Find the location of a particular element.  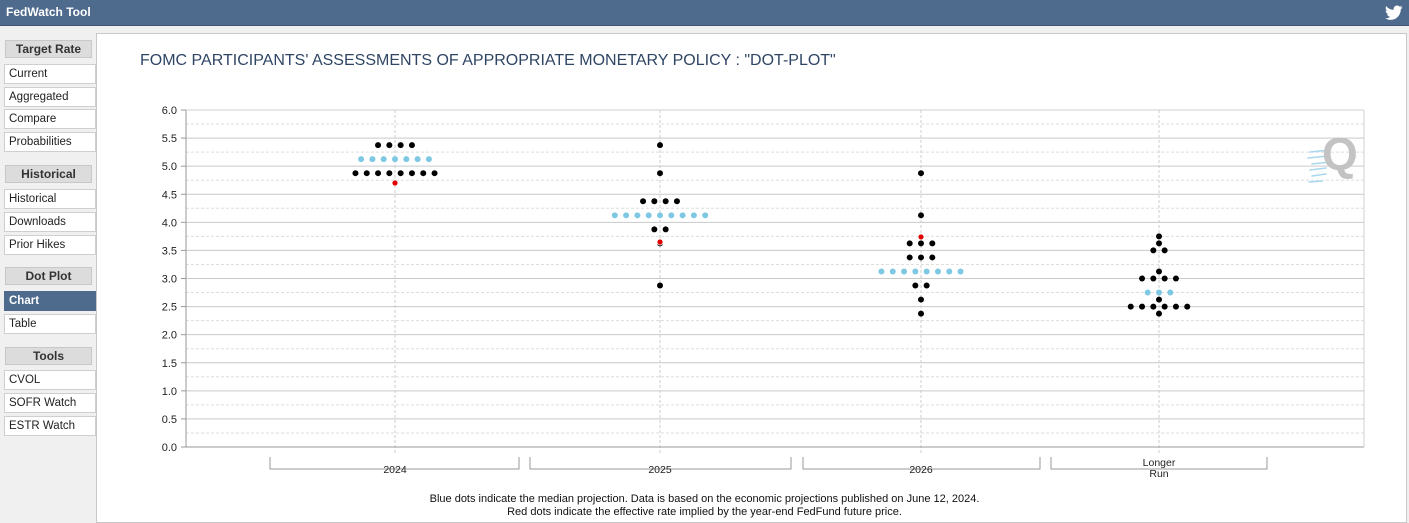

sidebar-item-aggregated: Aggregated is located at coordinates (50, 97).